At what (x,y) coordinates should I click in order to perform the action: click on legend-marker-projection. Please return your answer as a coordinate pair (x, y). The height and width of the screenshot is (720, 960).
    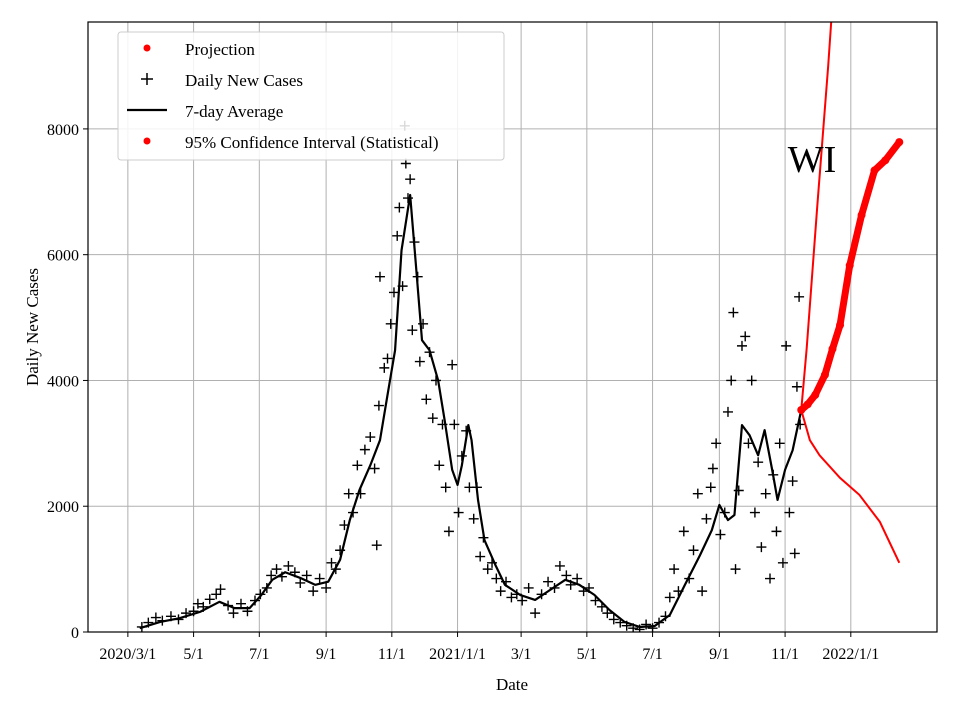
    Looking at the image, I should click on (147, 48).